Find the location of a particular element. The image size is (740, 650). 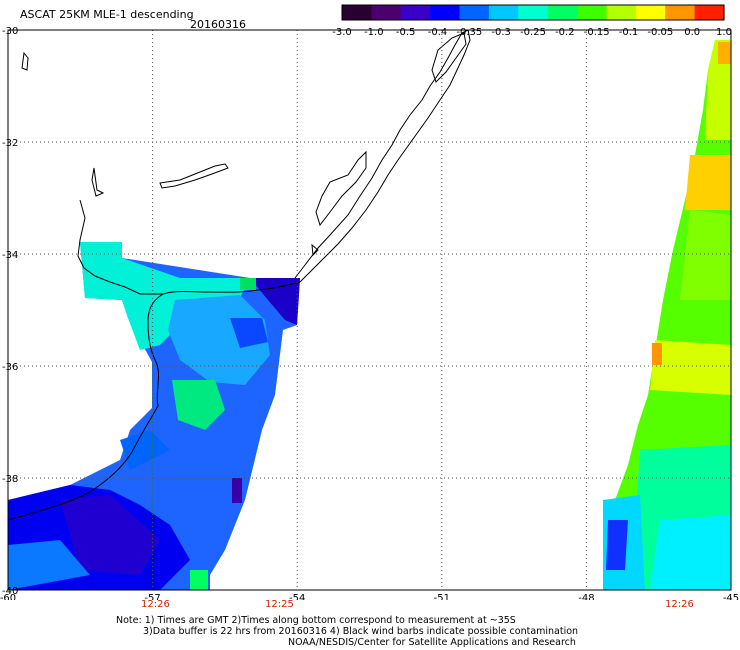

latitude-label: -32 is located at coordinates (10, 143).